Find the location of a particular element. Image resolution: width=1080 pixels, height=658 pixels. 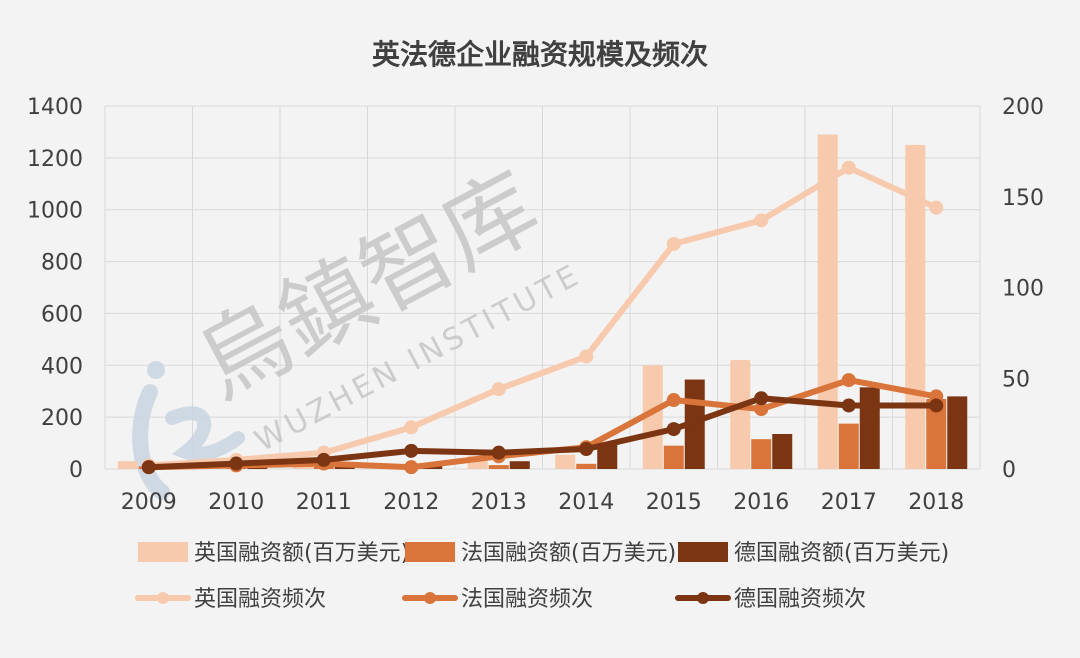

x-tick-label: 2015 is located at coordinates (674, 502).